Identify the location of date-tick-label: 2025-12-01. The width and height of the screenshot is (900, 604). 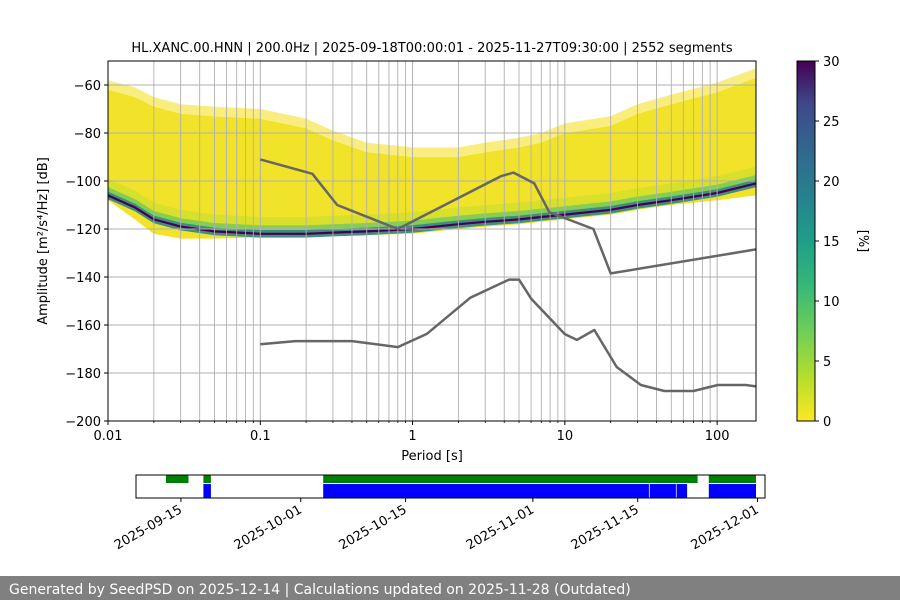
(725, 527).